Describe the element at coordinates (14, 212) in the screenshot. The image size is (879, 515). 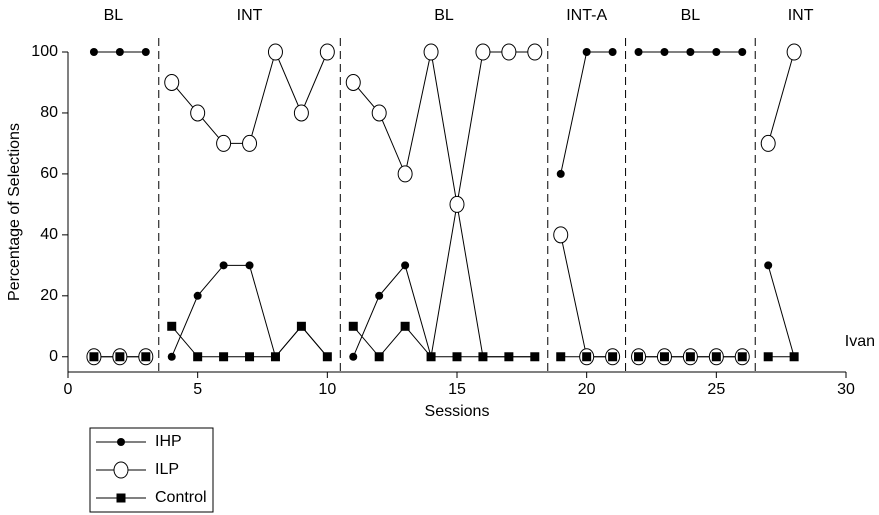
I see `y-axis-label: Percentage of Selections` at that location.